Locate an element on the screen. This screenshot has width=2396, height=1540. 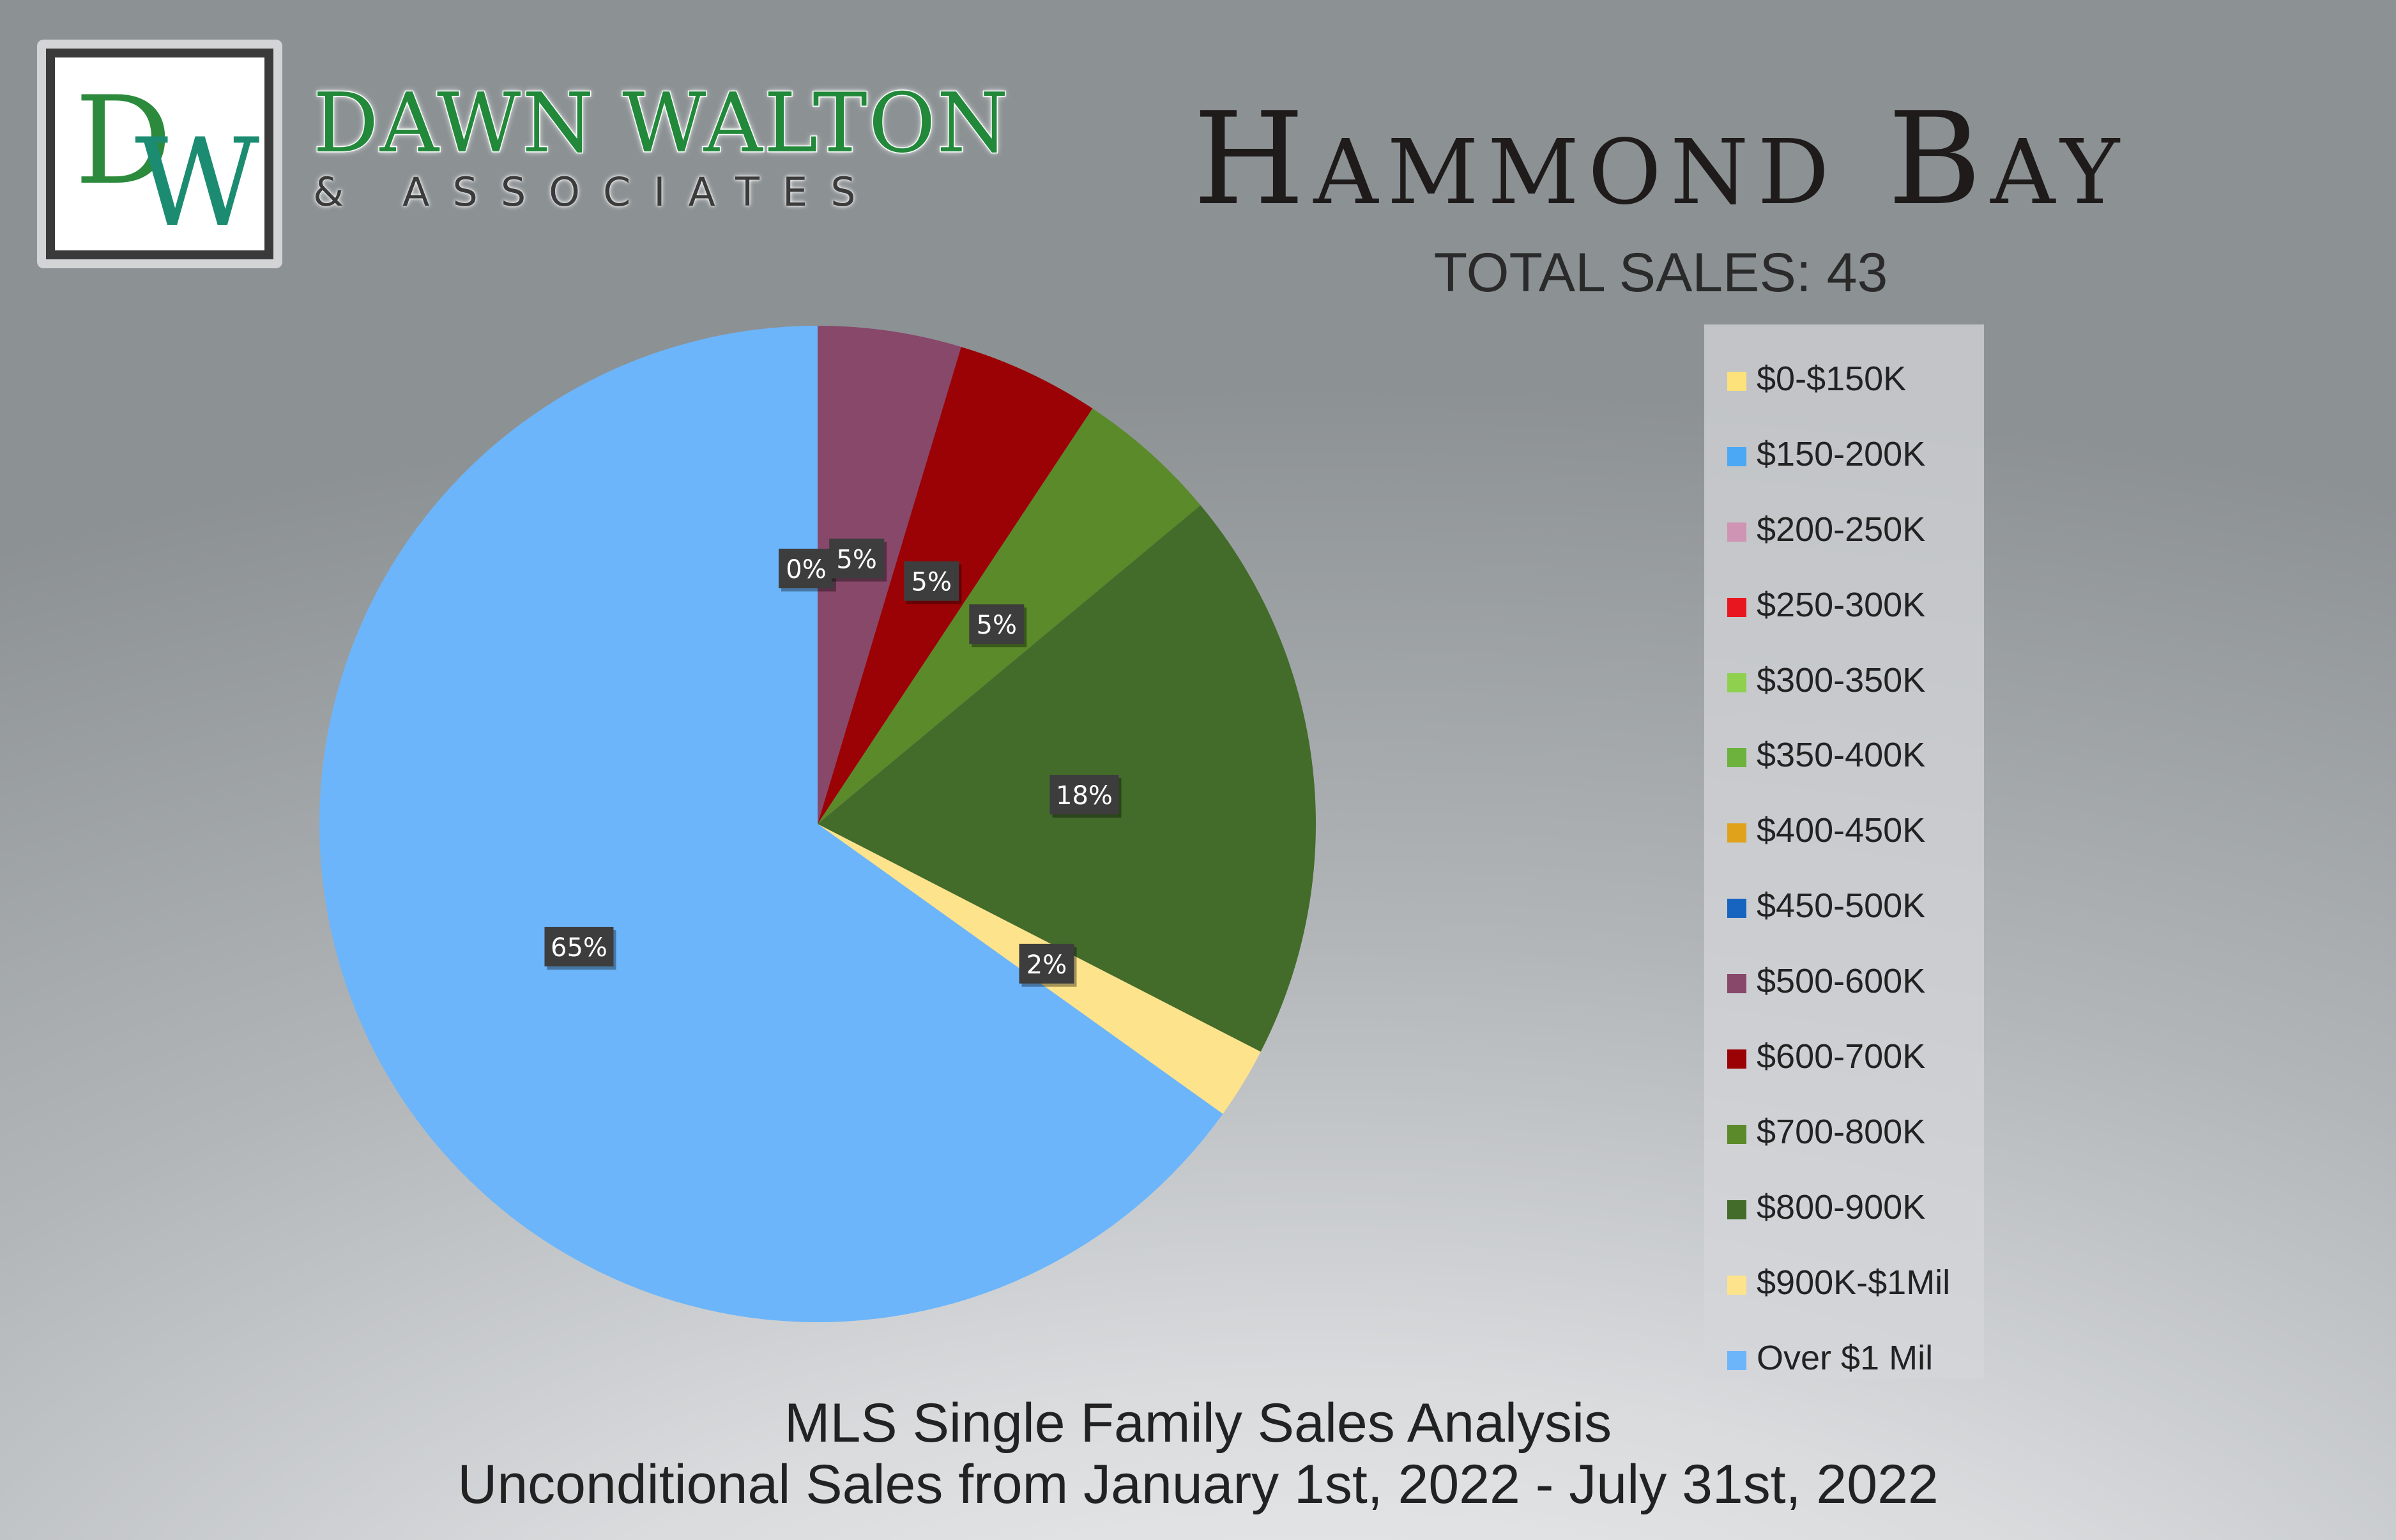
legend-item-700-800k: $700-800K is located at coordinates (1844, 1133).